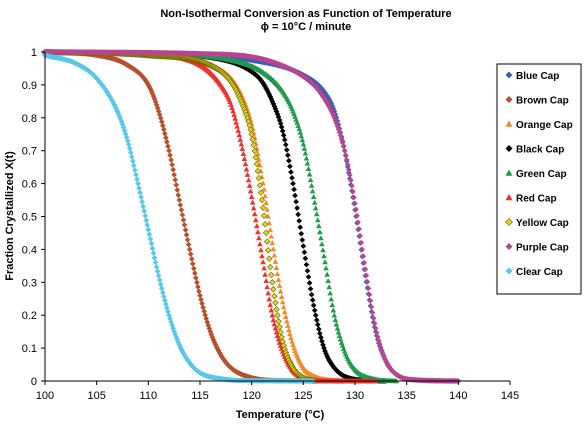  I want to click on x-tick-label: 100, so click(45, 396).